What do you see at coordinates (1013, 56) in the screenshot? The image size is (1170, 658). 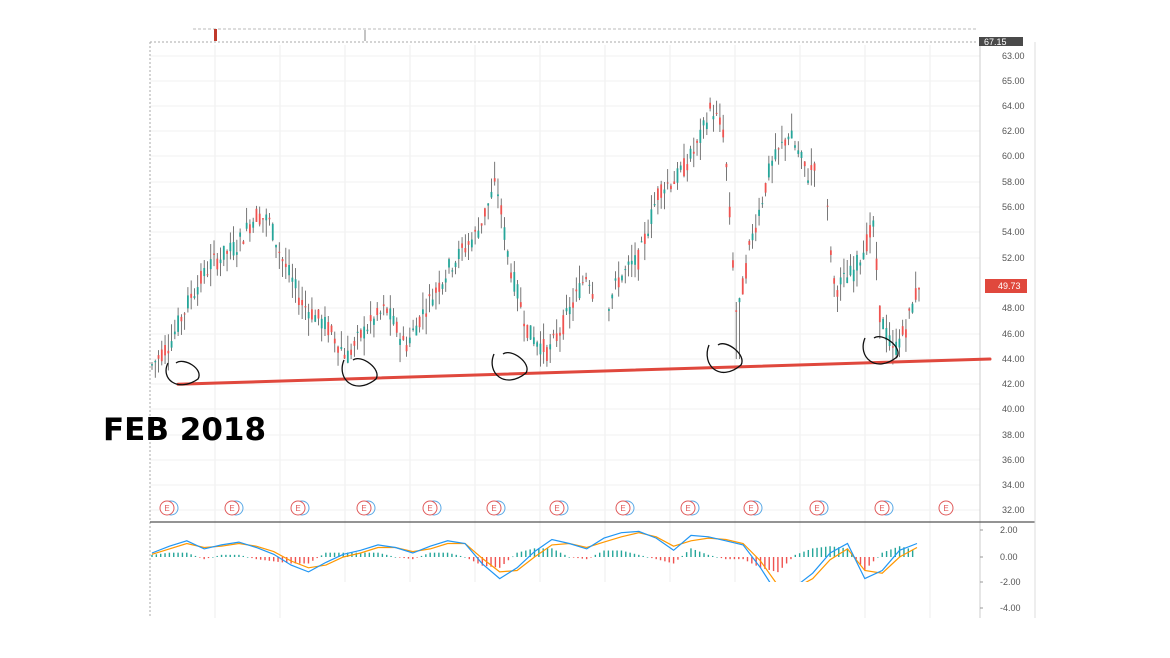 I see `price-tick-label-top: 63.00` at bounding box center [1013, 56].